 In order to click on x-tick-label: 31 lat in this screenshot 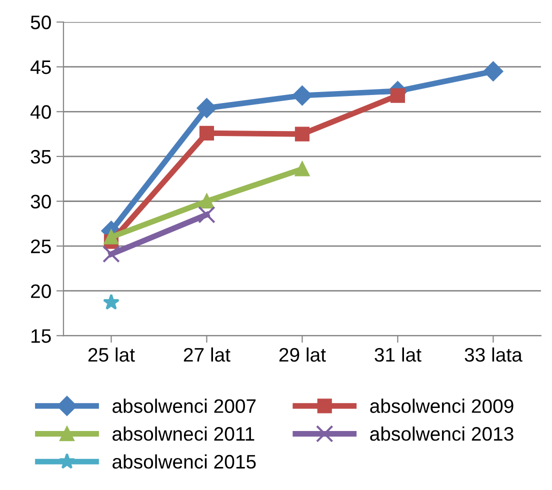, I will do `click(398, 354)`.